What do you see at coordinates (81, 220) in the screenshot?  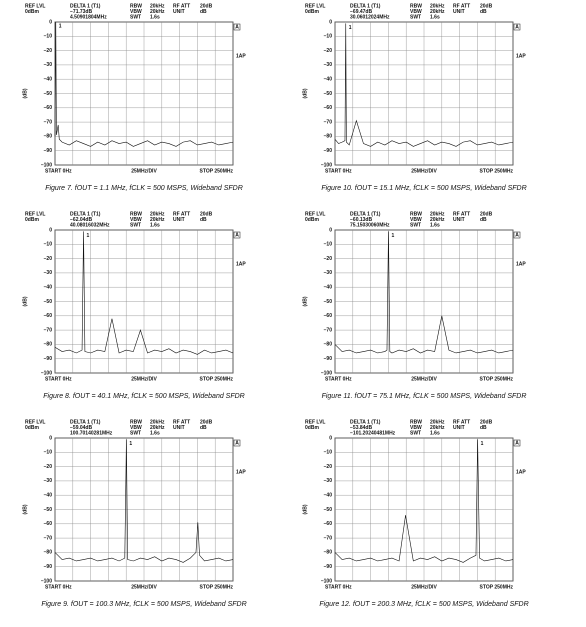 I see `header-text: −62.04dB` at bounding box center [81, 220].